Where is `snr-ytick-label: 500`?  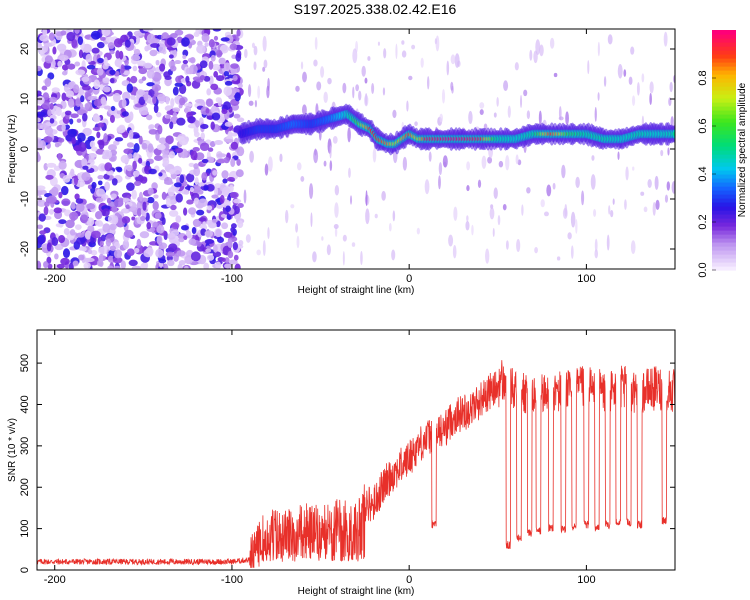
snr-ytick-label: 500 is located at coordinates (25, 363).